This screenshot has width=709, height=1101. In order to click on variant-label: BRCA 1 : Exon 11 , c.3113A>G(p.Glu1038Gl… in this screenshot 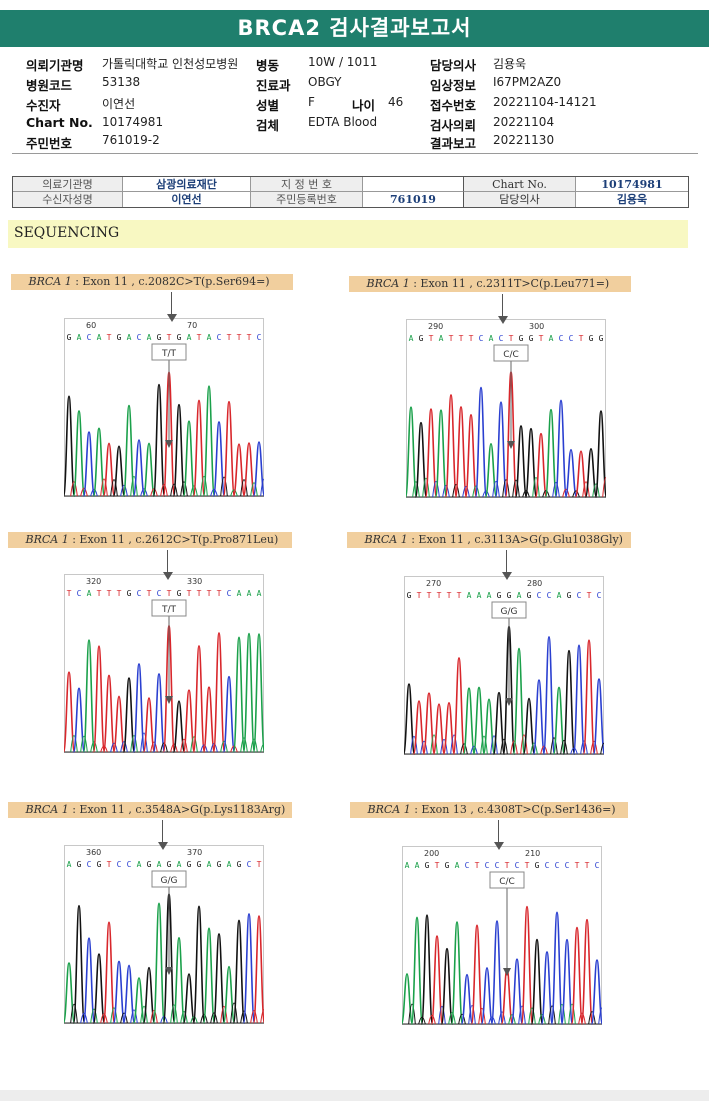, I will do `click(489, 540)`.